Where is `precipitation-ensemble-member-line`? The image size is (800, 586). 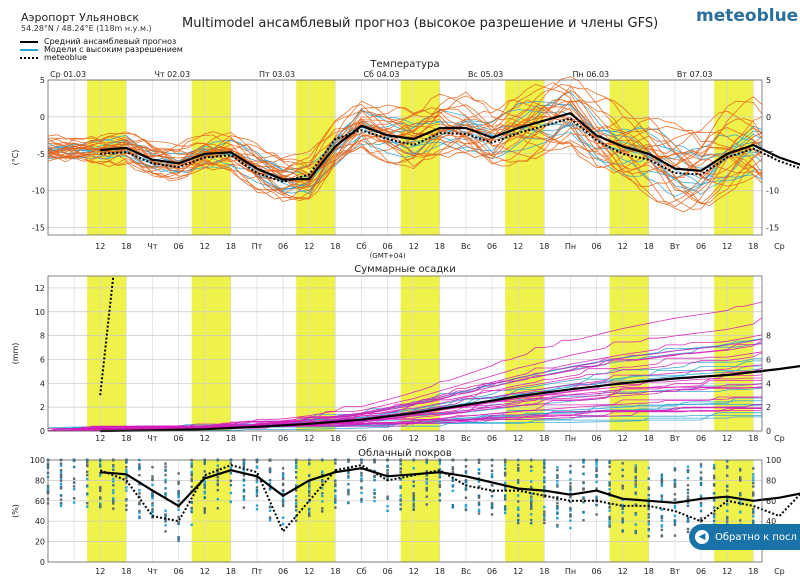 precipitation-ensemble-member-line is located at coordinates (405, 385).